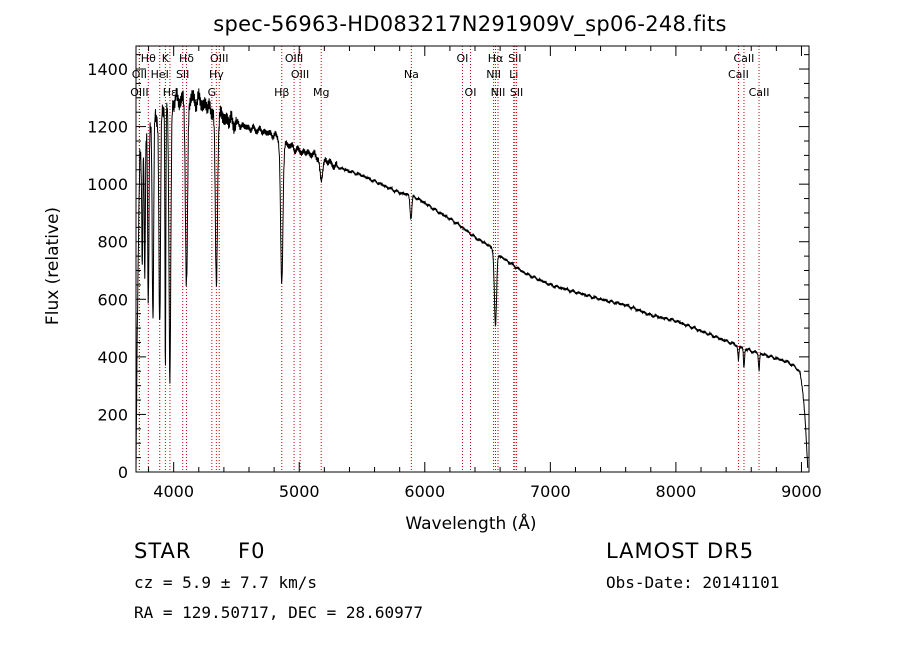 Image resolution: width=900 pixels, height=649 pixels. I want to click on x-tick-label: 6000, so click(424, 491).